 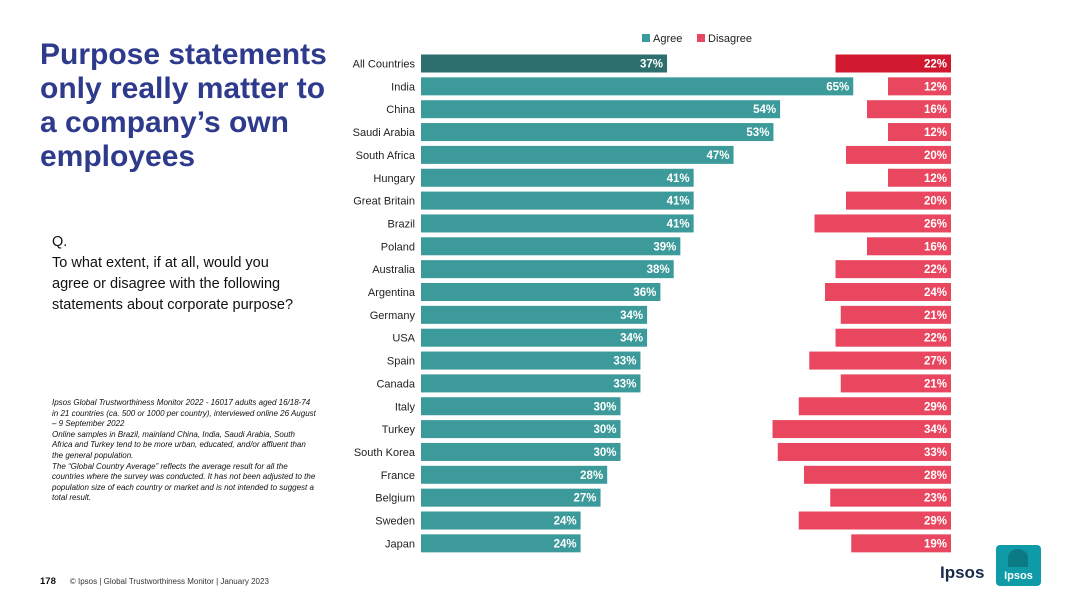 What do you see at coordinates (384, 133) in the screenshot?
I see `category-label: Saudi Arabia` at bounding box center [384, 133].